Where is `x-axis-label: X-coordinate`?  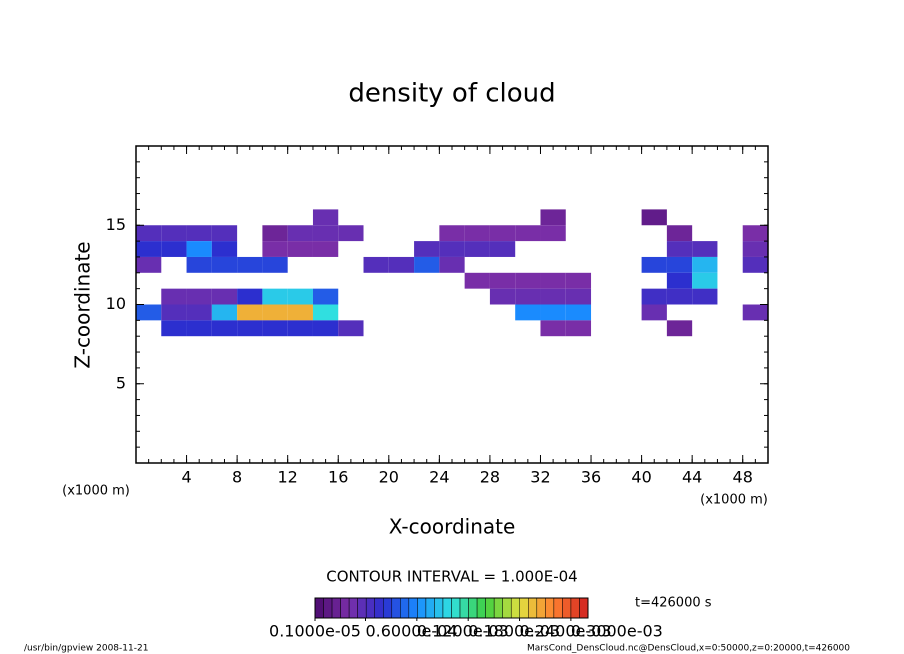 x-axis-label: X-coordinate is located at coordinates (452, 527).